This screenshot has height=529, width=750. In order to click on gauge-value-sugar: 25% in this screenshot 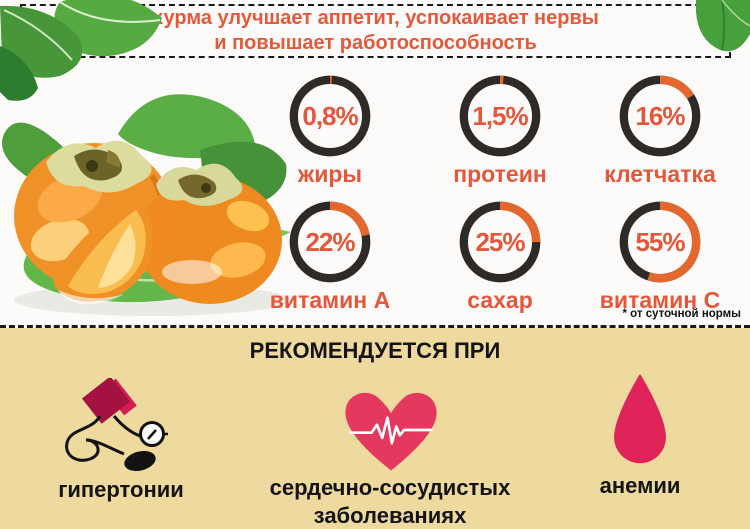, I will do `click(500, 241)`.